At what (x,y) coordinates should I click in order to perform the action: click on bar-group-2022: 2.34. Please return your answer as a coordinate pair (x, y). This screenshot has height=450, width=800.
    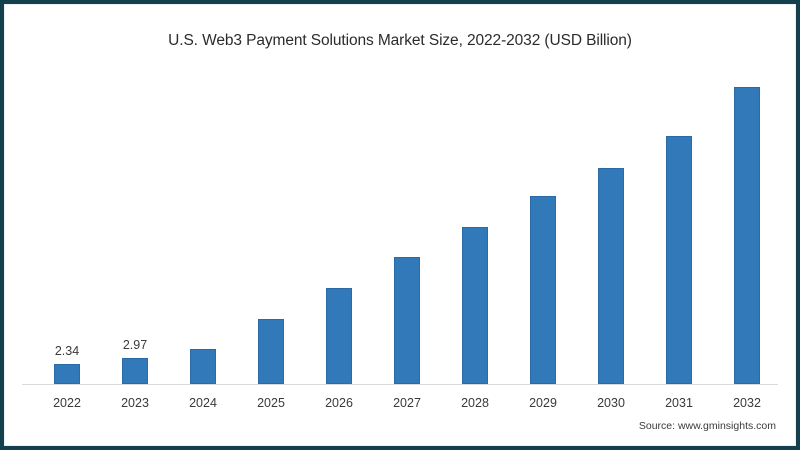
    Looking at the image, I should click on (67, 227).